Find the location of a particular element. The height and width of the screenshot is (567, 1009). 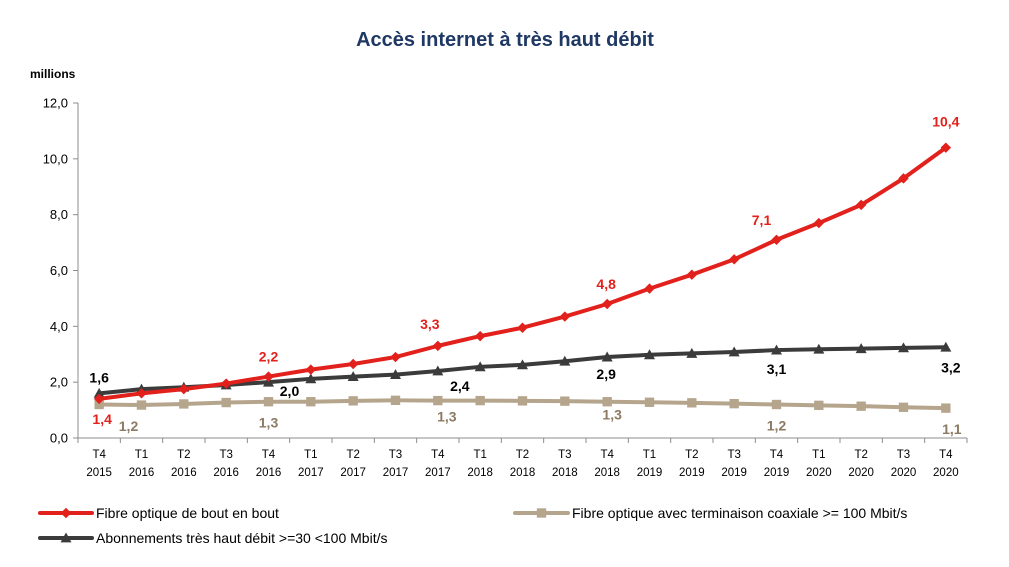

data-label: 2,0 is located at coordinates (290, 391).